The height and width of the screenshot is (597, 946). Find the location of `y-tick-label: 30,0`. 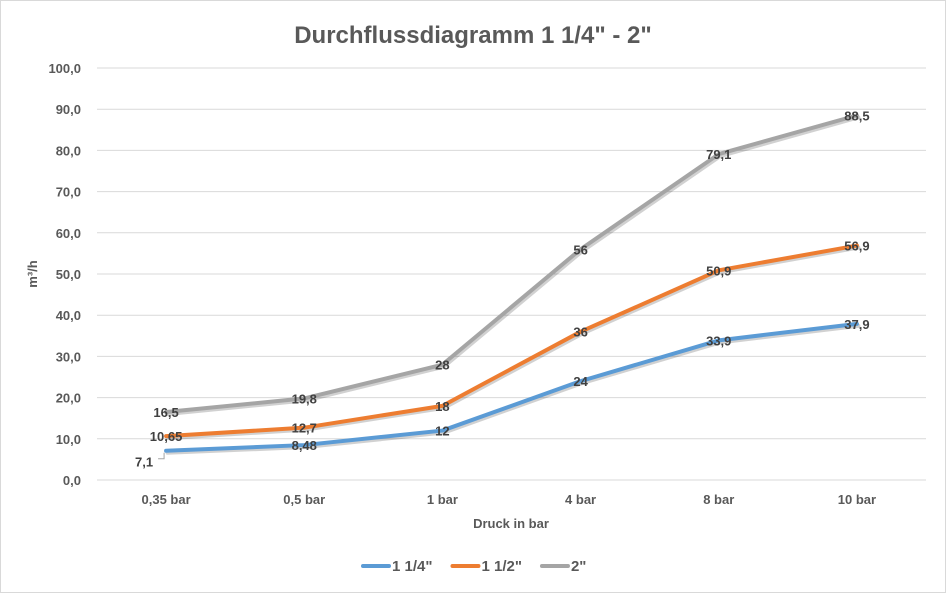

y-tick-label: 30,0 is located at coordinates (68, 356).